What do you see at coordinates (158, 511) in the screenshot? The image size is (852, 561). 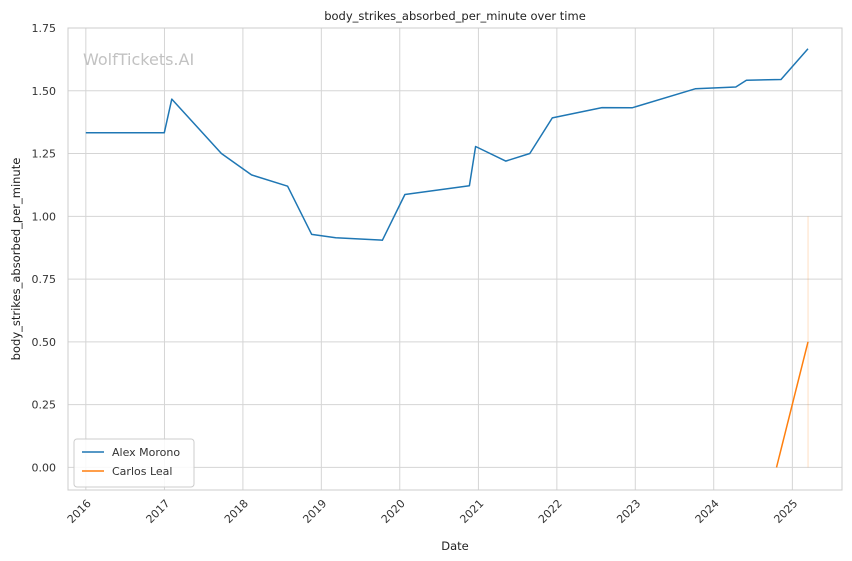 I see `x-tick-label: 2017` at bounding box center [158, 511].